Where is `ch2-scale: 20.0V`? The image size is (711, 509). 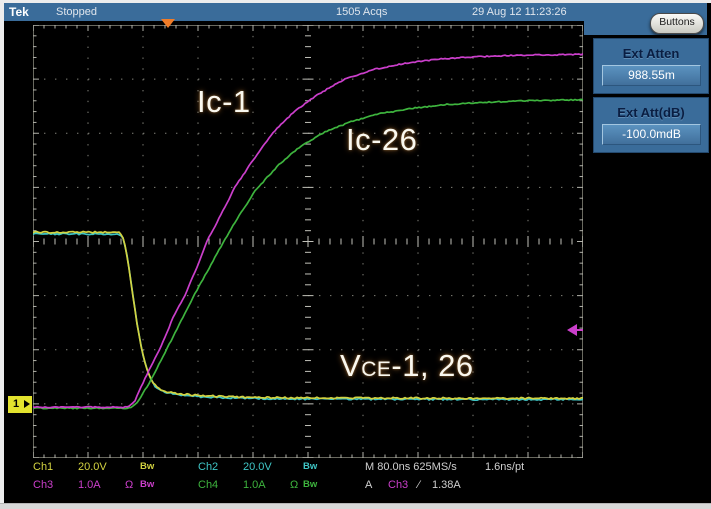
ch2-scale: 20.0V is located at coordinates (257, 467).